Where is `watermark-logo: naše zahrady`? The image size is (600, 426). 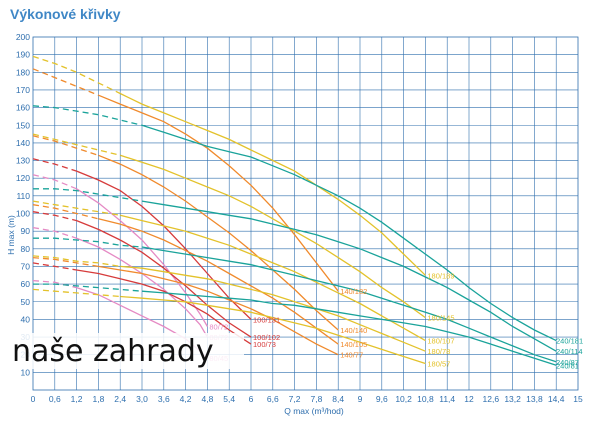 watermark-logo: naše zahrady is located at coordinates (125, 351).